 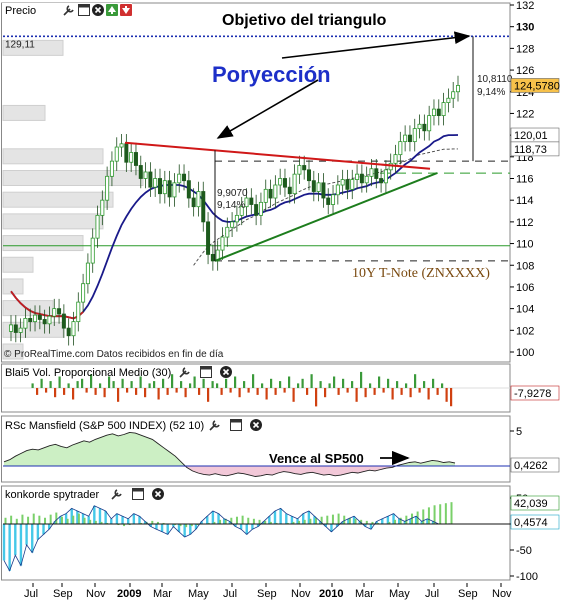 What do you see at coordinates (126, 10) in the screenshot?
I see `price-move-down-icon` at bounding box center [126, 10].